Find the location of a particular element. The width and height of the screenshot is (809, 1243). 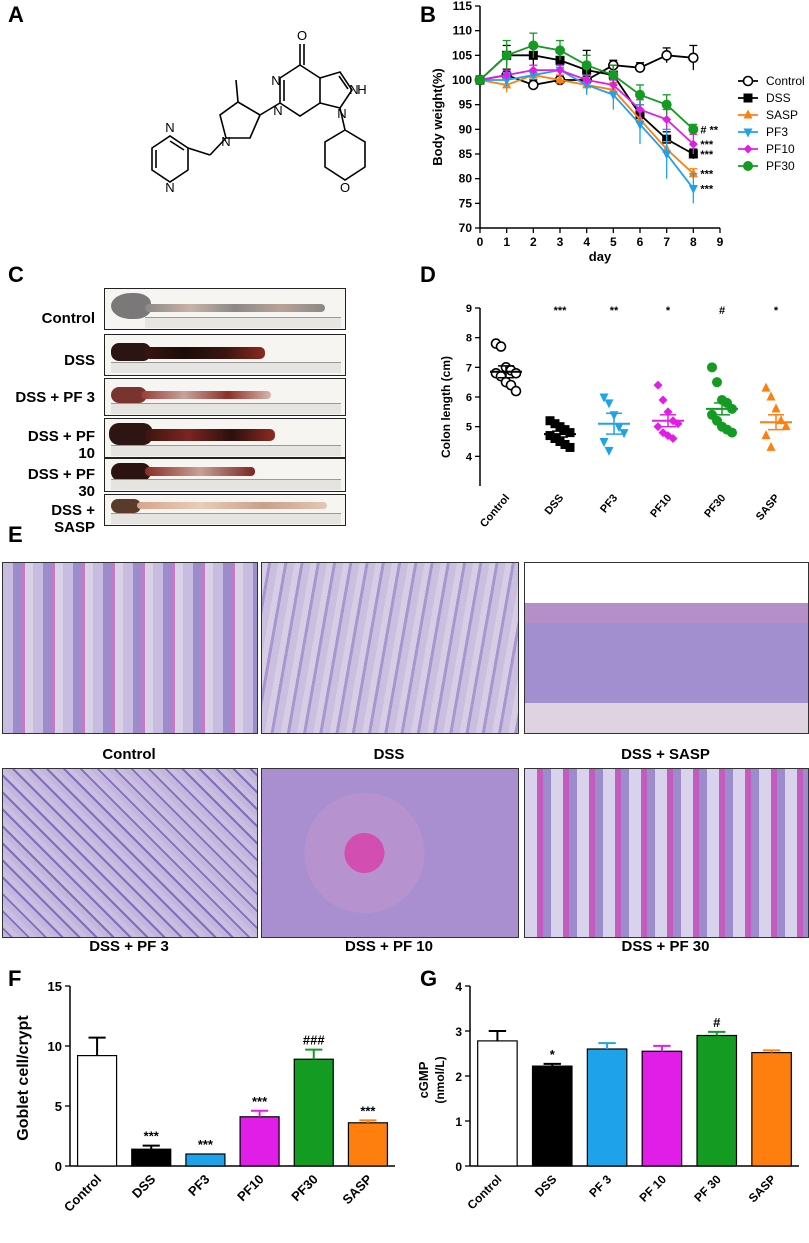

legend-label: PF10 is located at coordinates (780, 149).